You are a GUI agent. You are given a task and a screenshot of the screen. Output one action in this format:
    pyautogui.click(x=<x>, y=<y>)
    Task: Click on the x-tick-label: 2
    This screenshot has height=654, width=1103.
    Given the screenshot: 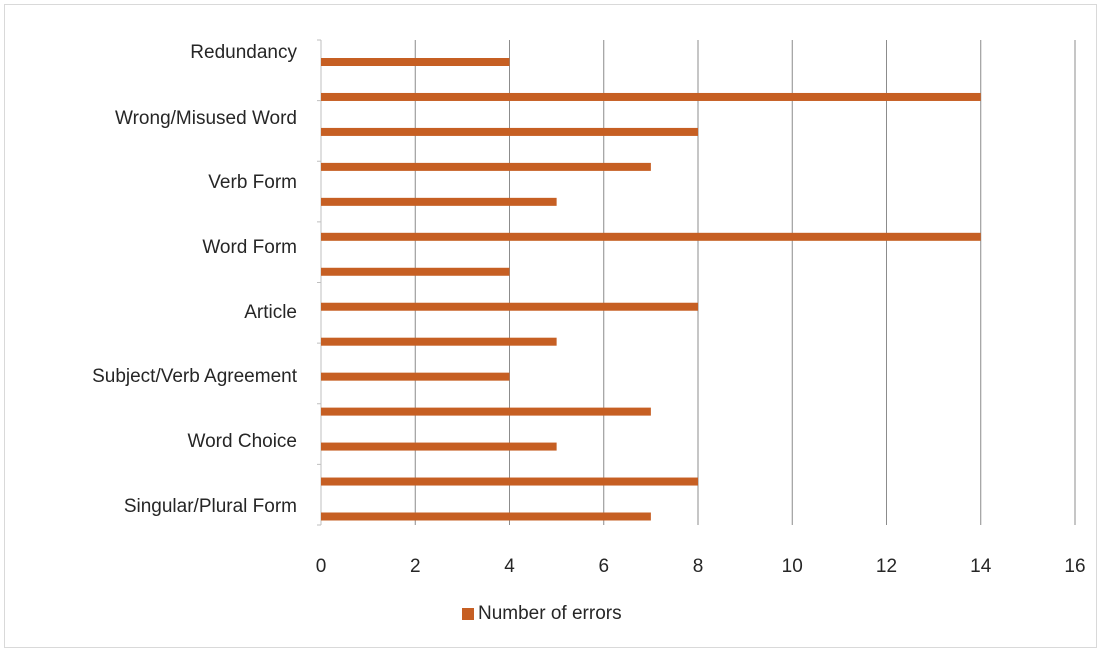 What is the action you would take?
    pyautogui.click(x=415, y=566)
    